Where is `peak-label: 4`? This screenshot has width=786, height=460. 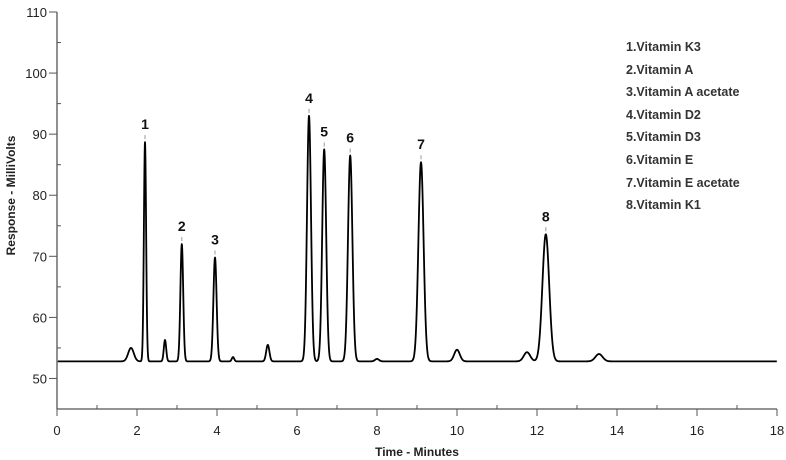
peak-label: 4 is located at coordinates (309, 98).